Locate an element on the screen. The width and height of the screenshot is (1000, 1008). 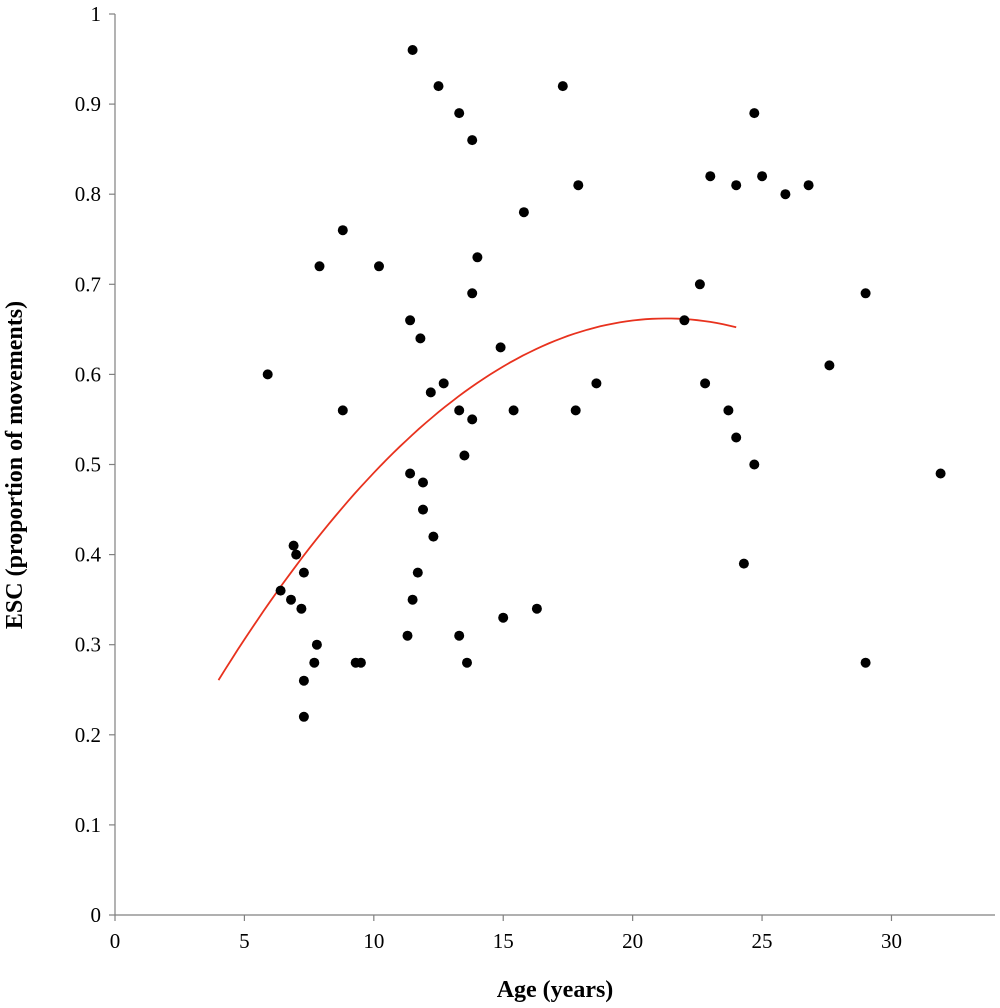
y-tick-label: 0.5 is located at coordinates (88, 465).